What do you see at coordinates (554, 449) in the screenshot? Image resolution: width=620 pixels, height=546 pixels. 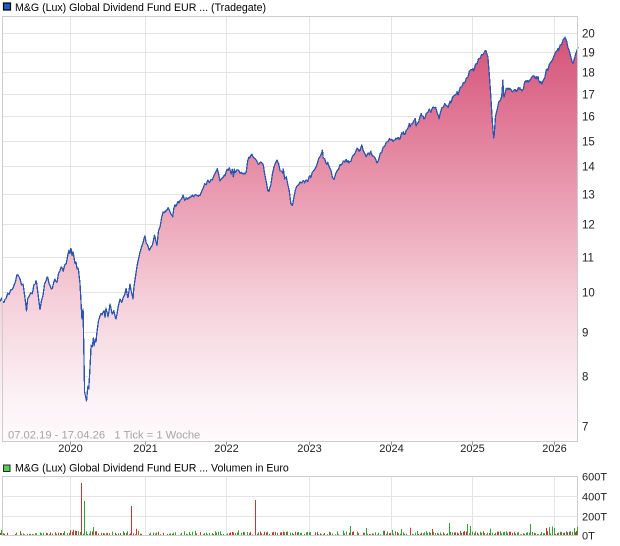 I see `svg-text: 2026` at bounding box center [554, 449].